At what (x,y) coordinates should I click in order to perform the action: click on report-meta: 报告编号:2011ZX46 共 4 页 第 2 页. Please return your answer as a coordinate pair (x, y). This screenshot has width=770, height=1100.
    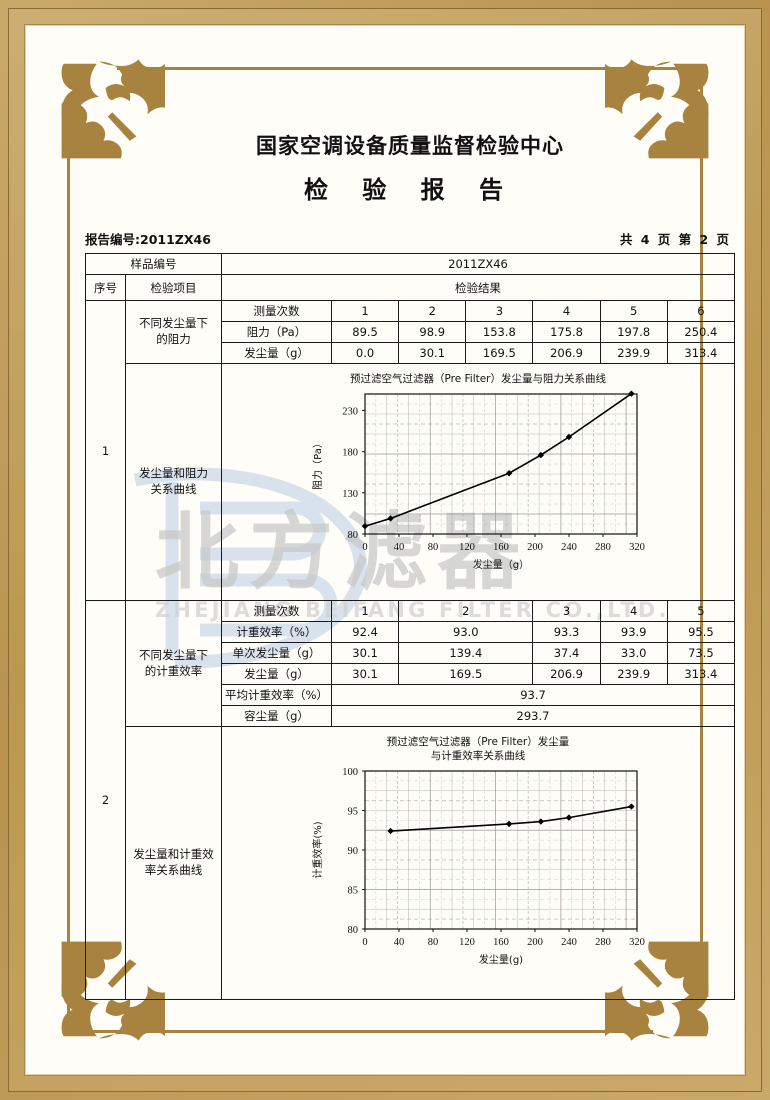
    Looking at the image, I should click on (410, 238).